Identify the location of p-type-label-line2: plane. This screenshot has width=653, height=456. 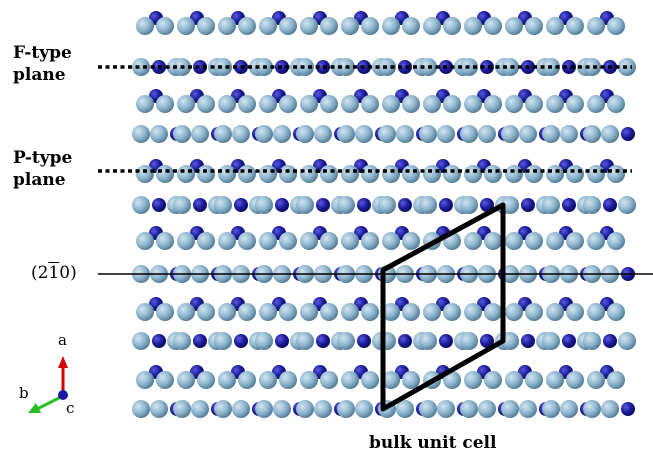
(39, 180).